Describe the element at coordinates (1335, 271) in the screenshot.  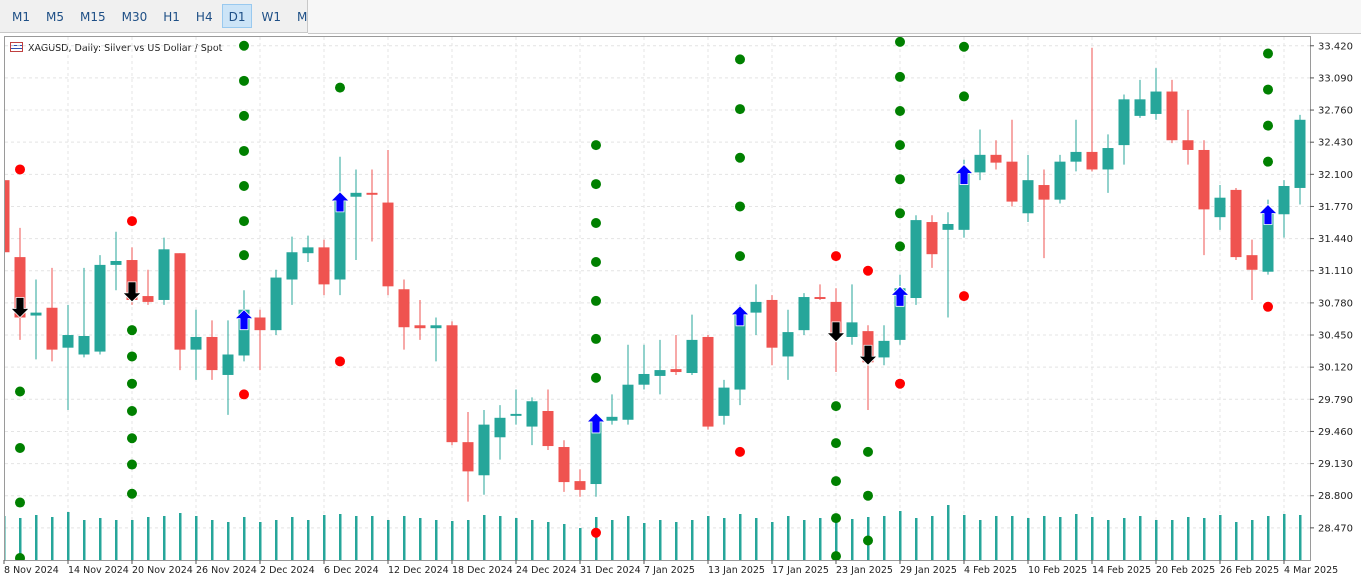
I see `y-tick-label: 31.110` at that location.